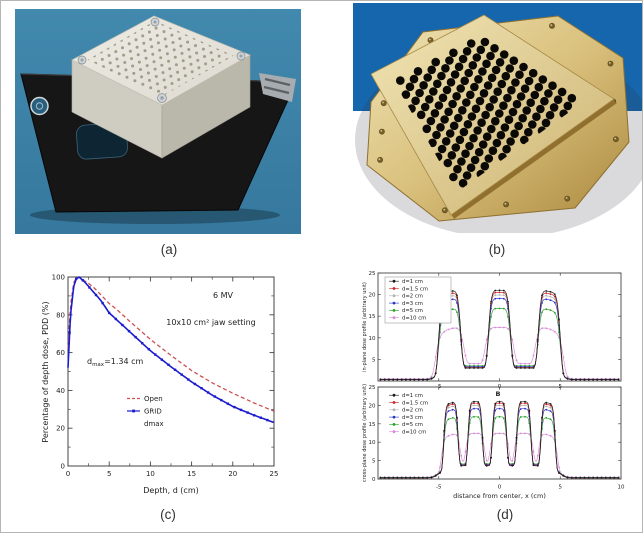  I want to click on x-tick-label: 10, so click(150, 474).